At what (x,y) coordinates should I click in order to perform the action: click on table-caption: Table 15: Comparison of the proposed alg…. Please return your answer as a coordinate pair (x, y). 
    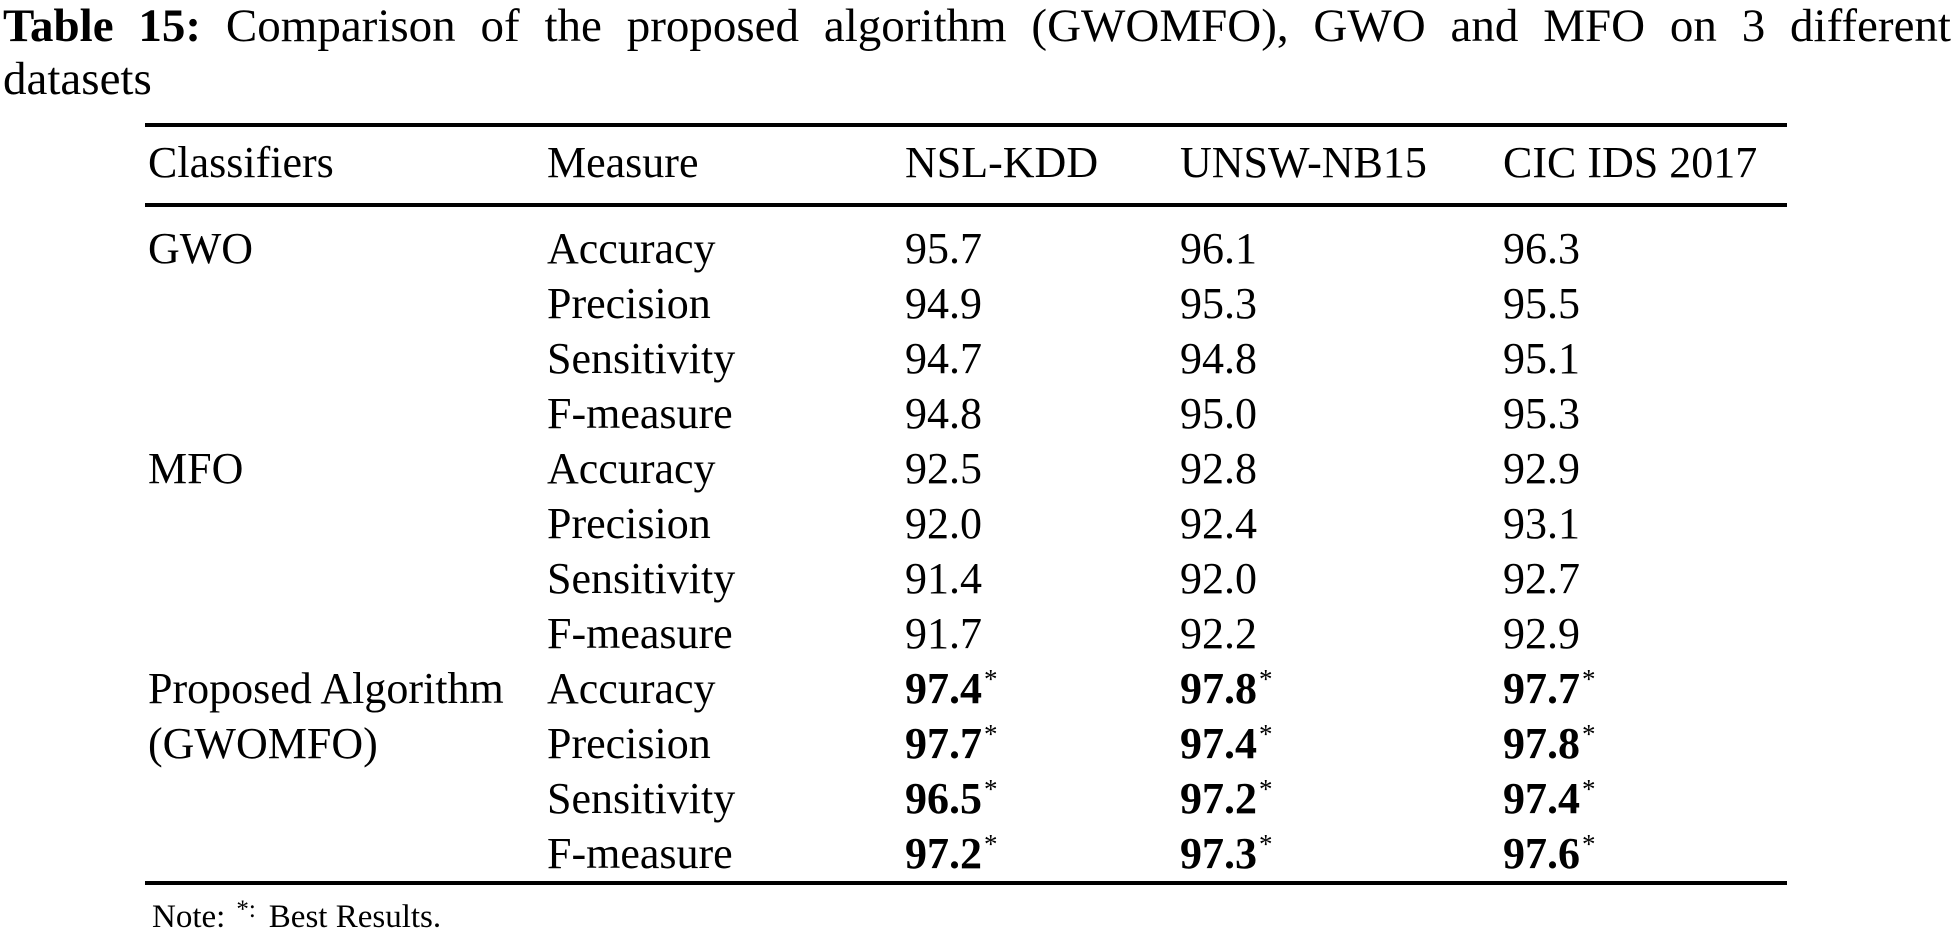
    Looking at the image, I should click on (977, 53).